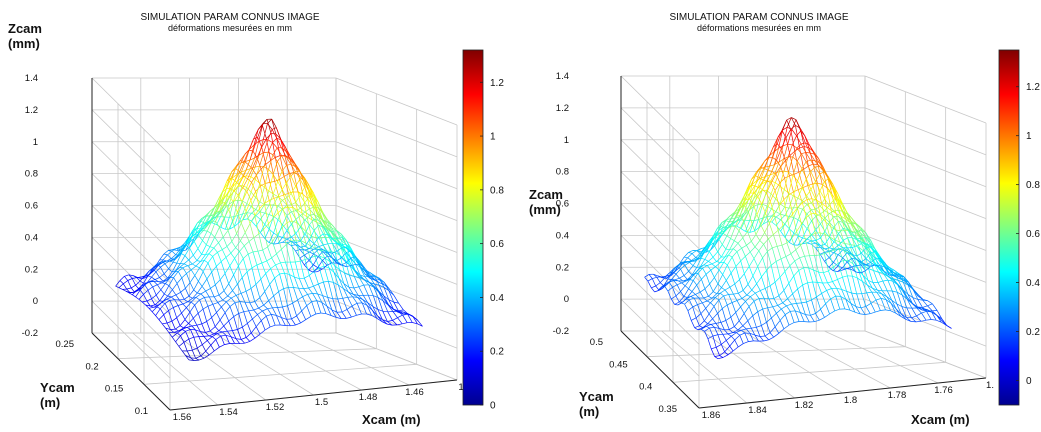  I want to click on grid-line, so click(660, 114).